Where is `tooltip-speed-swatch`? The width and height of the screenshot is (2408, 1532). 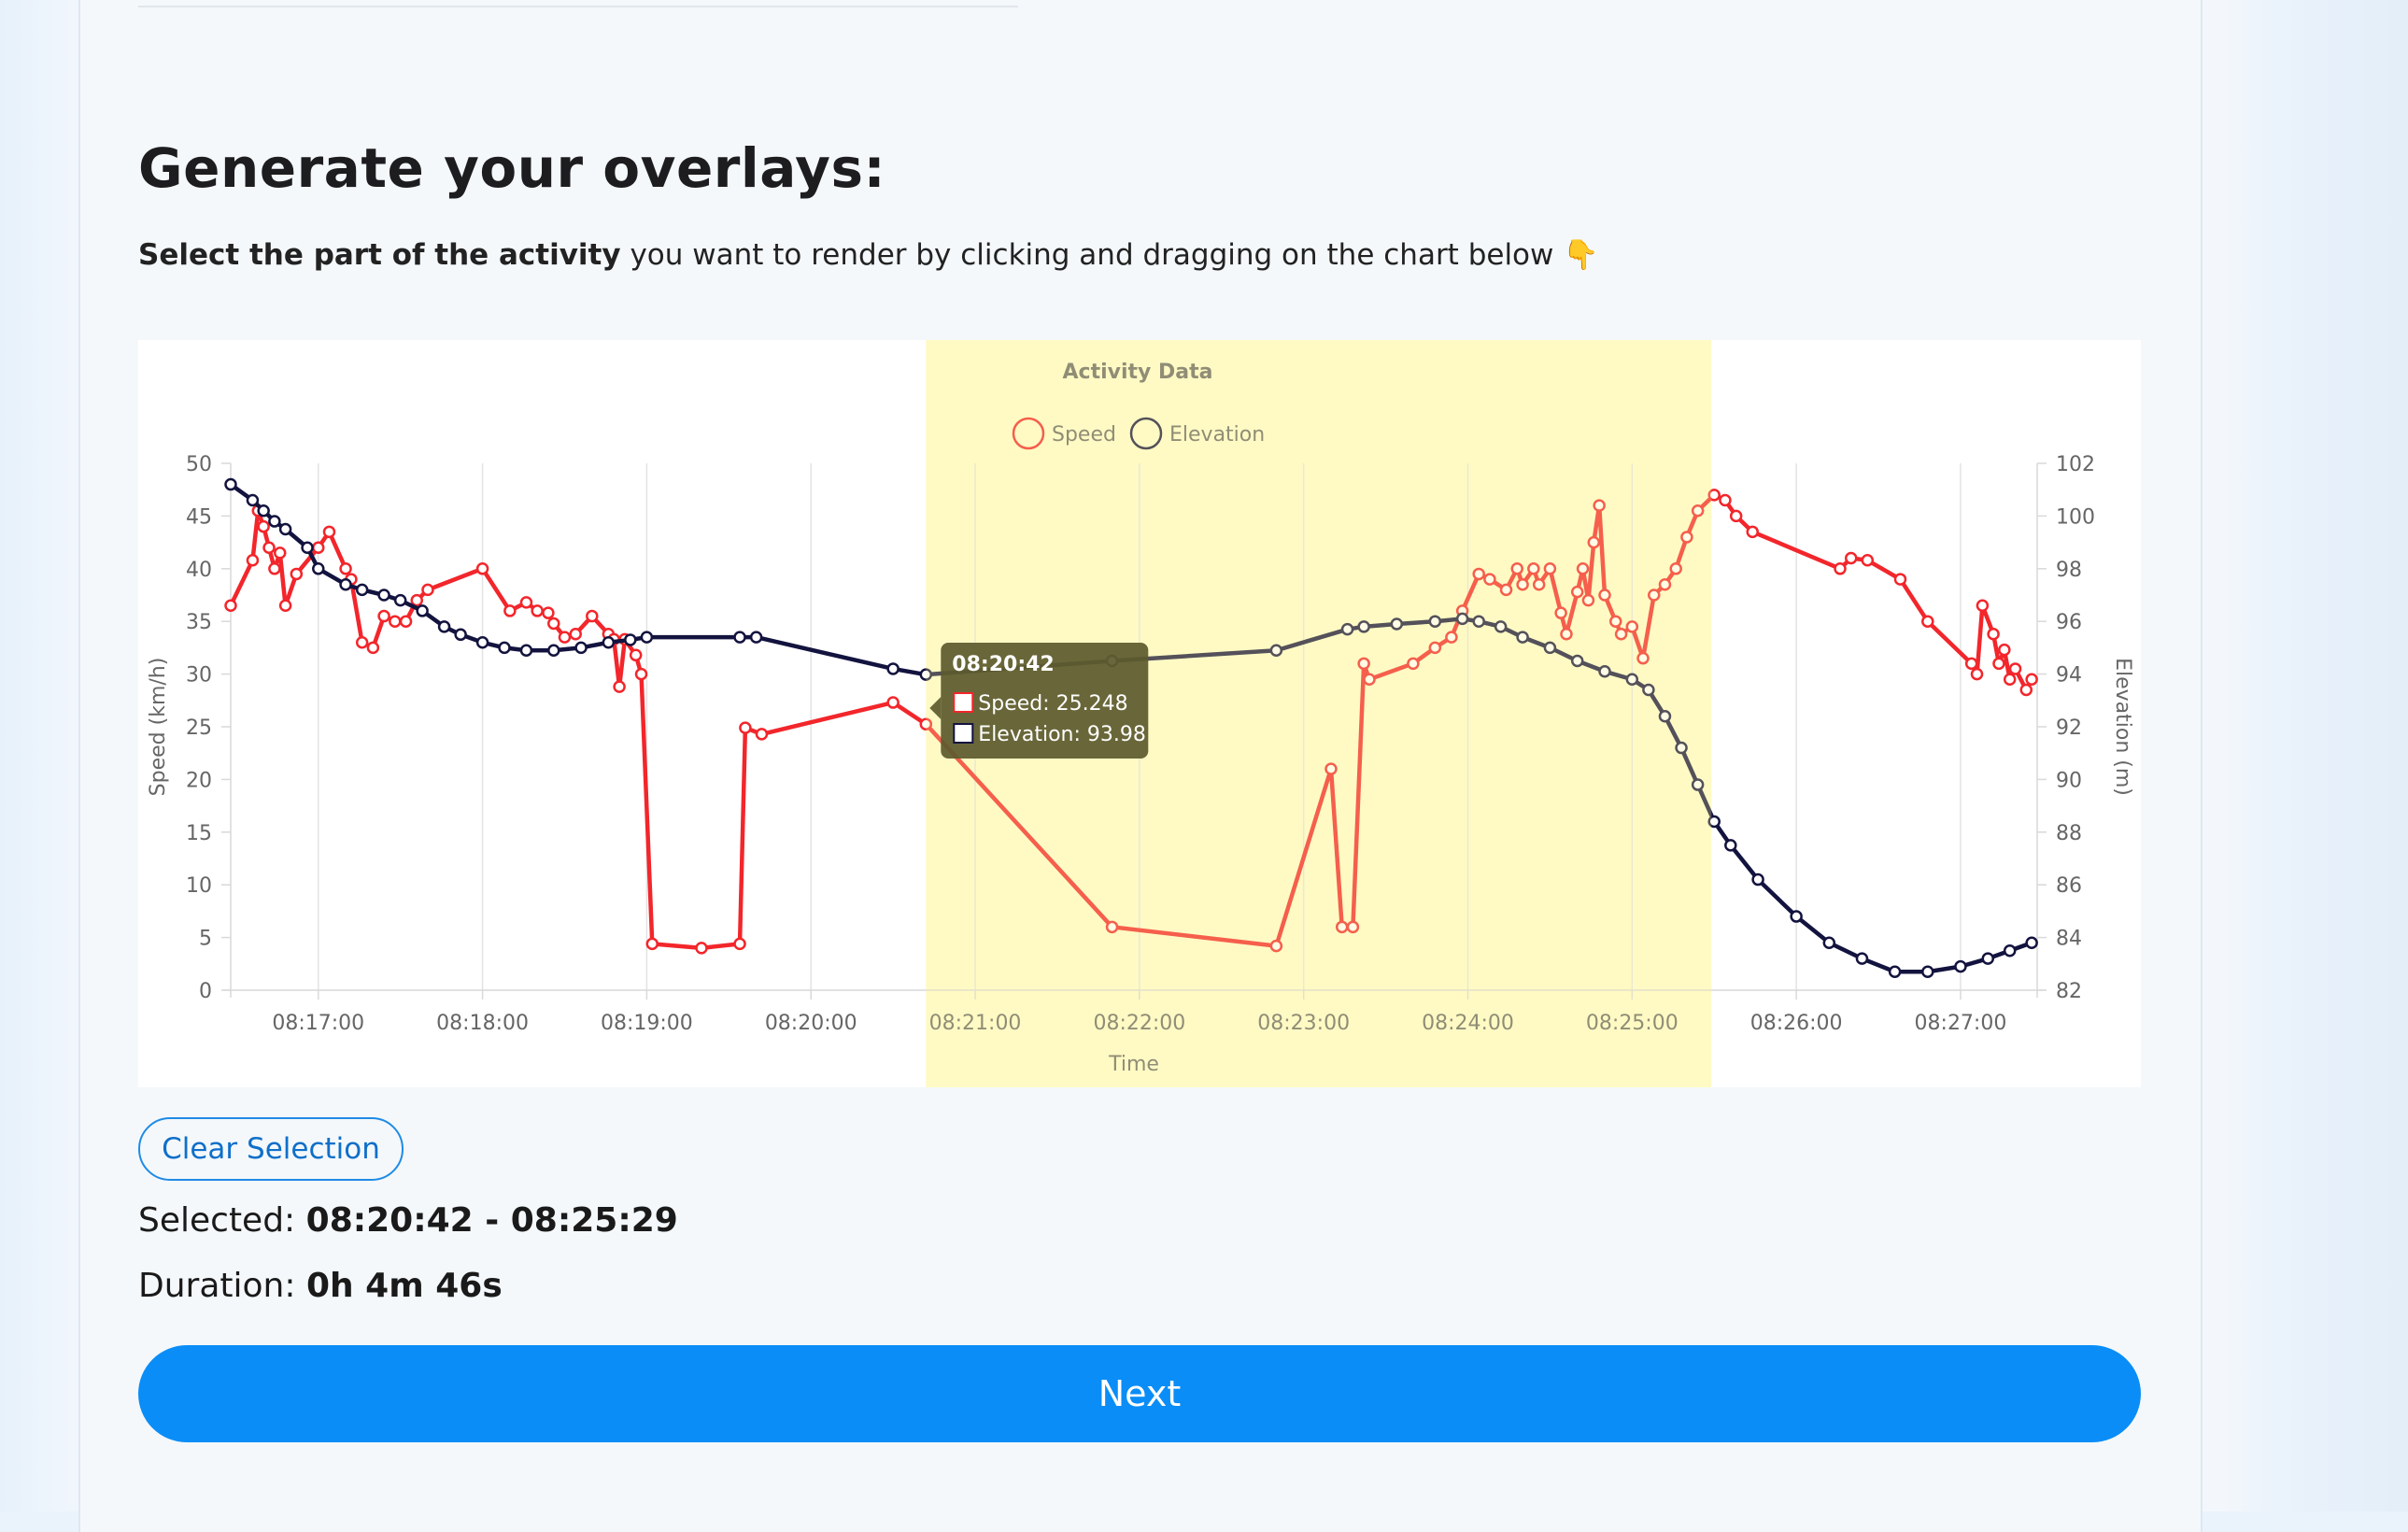
tooltip-speed-swatch is located at coordinates (963, 703).